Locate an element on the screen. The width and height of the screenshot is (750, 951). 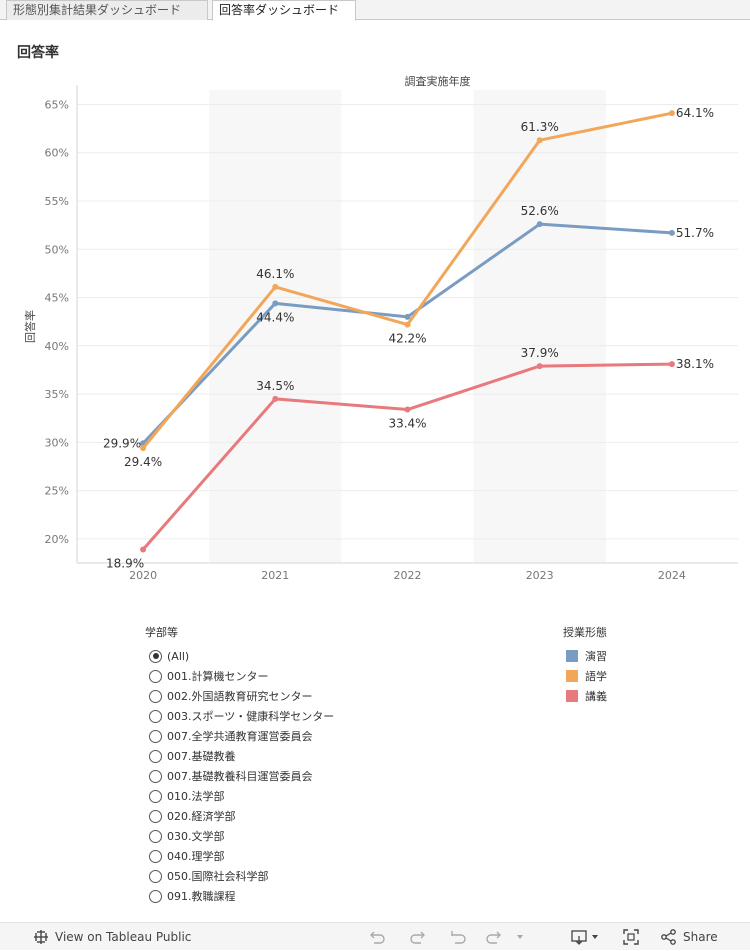
data-label: 52.6% is located at coordinates (540, 211).